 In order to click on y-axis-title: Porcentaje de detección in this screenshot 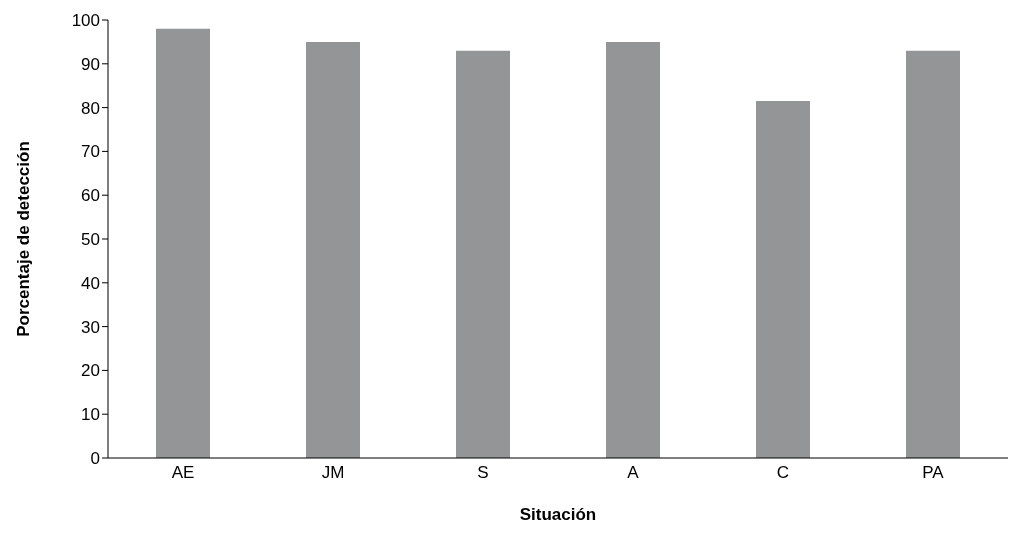, I will do `click(24, 239)`.